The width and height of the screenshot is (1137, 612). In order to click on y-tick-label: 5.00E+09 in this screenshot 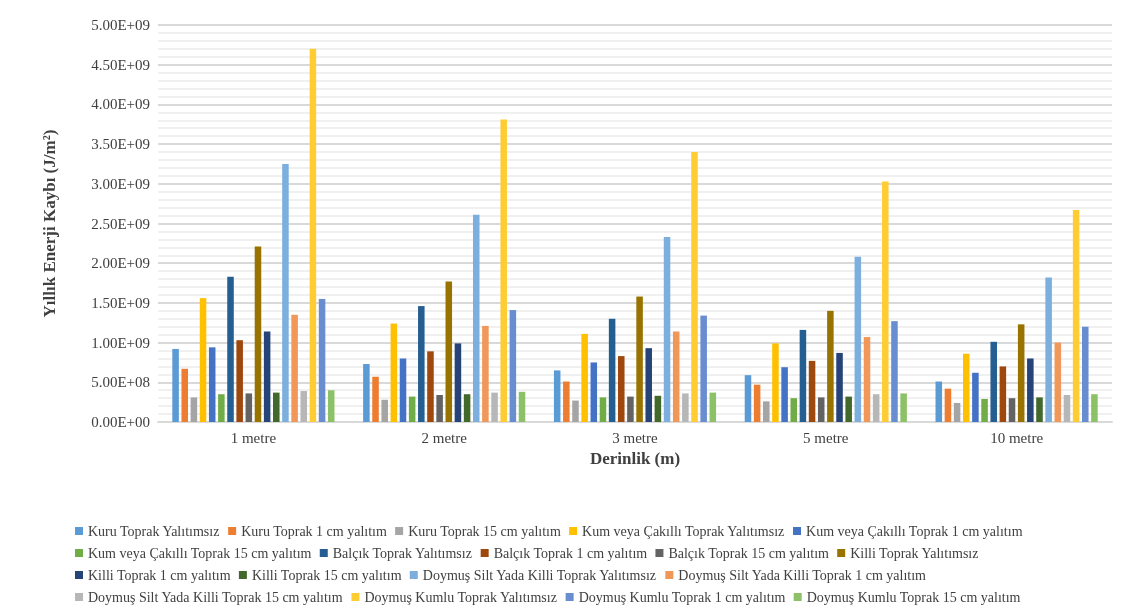, I will do `click(120, 25)`.